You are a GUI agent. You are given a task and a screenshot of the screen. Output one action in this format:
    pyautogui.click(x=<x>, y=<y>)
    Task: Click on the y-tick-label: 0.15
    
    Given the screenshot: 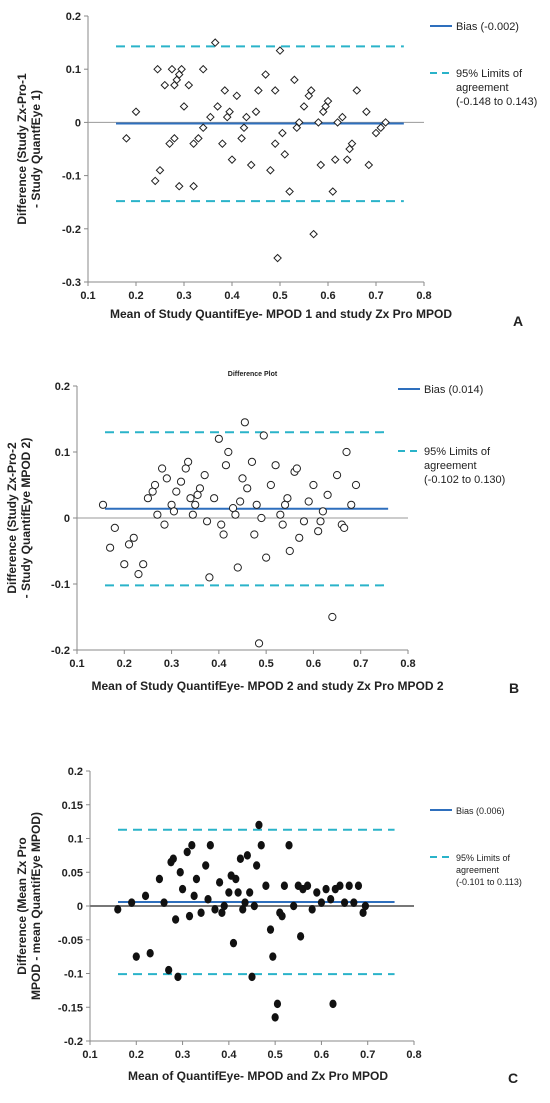 What is the action you would take?
    pyautogui.click(x=72, y=806)
    